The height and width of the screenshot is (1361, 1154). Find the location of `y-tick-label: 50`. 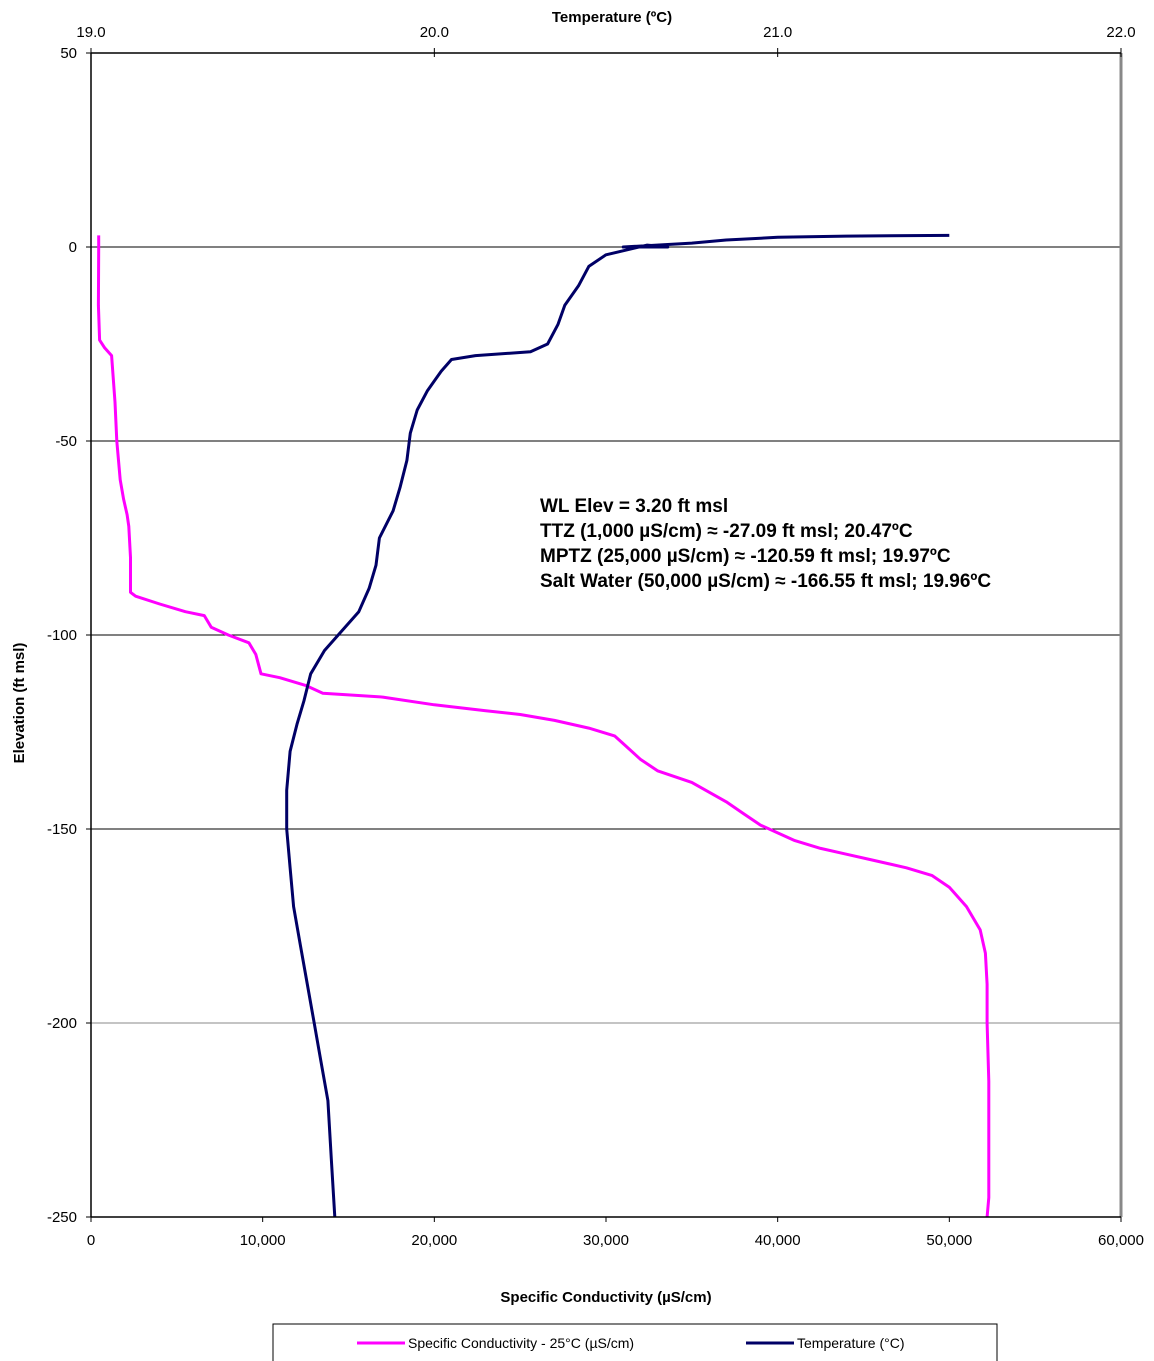

y-tick-label: 50 is located at coordinates (68, 53).